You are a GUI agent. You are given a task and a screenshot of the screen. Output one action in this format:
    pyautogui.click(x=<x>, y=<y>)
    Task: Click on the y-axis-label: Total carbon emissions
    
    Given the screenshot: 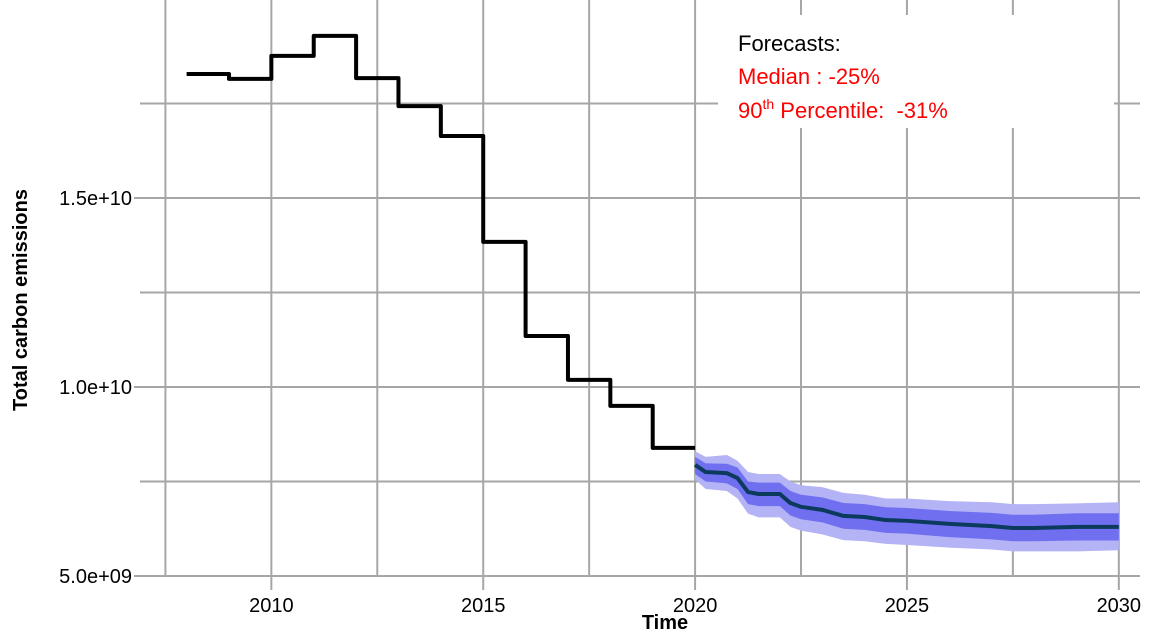 What is the action you would take?
    pyautogui.click(x=21, y=300)
    